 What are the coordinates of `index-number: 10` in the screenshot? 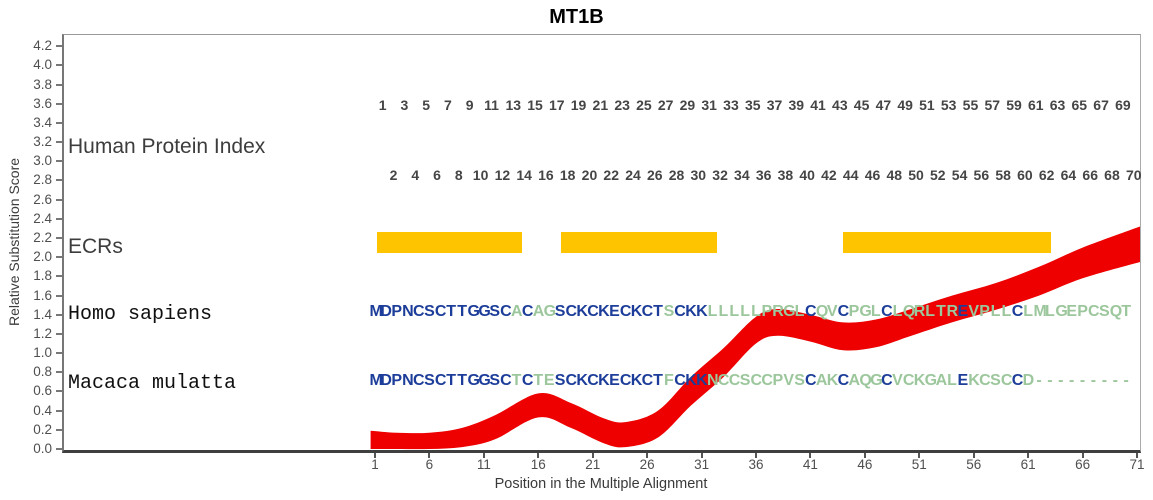 It's located at (480, 175).